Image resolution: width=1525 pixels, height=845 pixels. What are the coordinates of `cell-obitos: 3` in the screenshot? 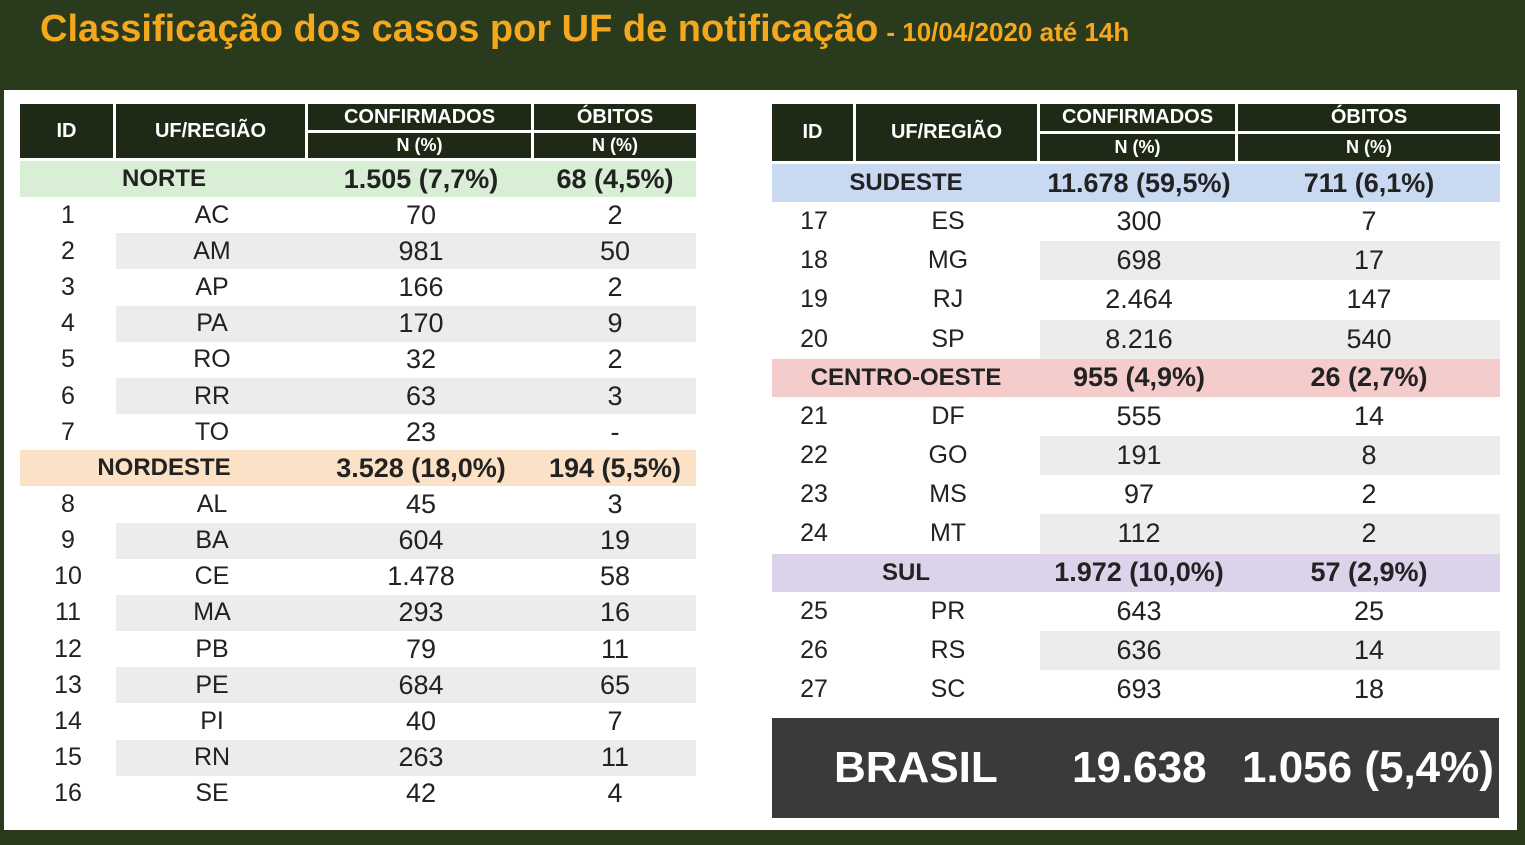 It's located at (615, 503).